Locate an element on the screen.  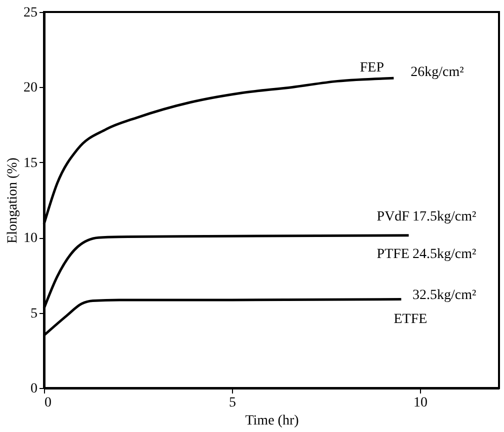
x-tick-label: 10 is located at coordinates (421, 403).